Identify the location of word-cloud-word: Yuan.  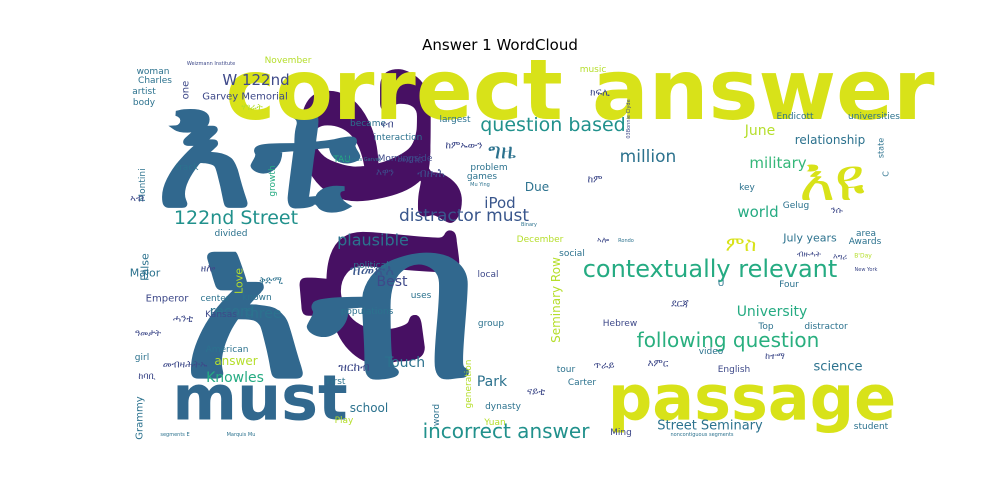
(494, 423).